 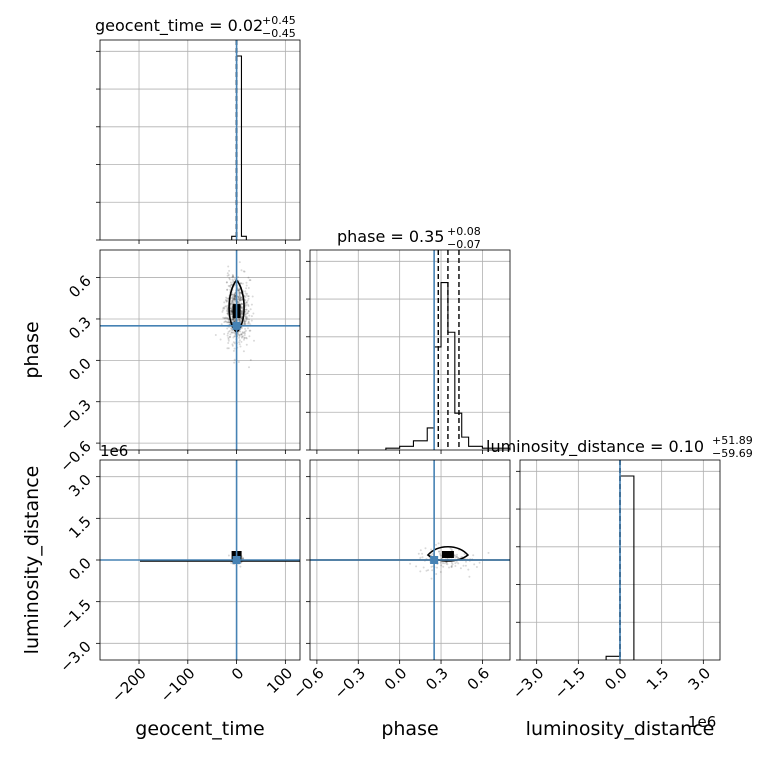 I want to click on svg-text: phase = 0.35, so click(x=390, y=236).